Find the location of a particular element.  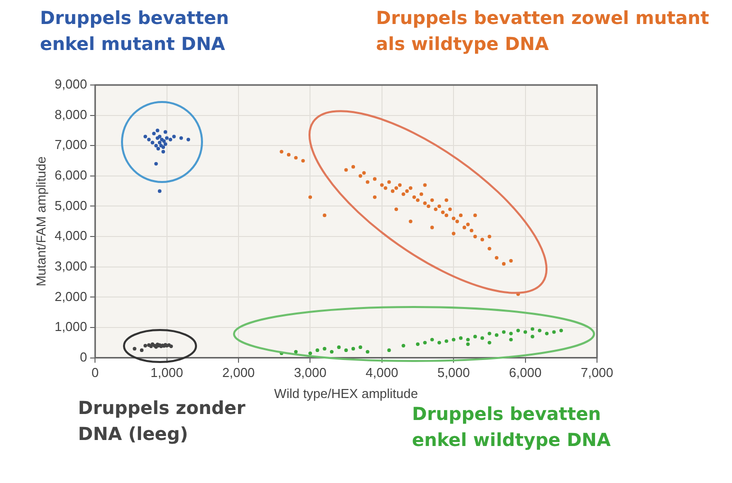

y-tick-label: 7,000 is located at coordinates (71, 144).